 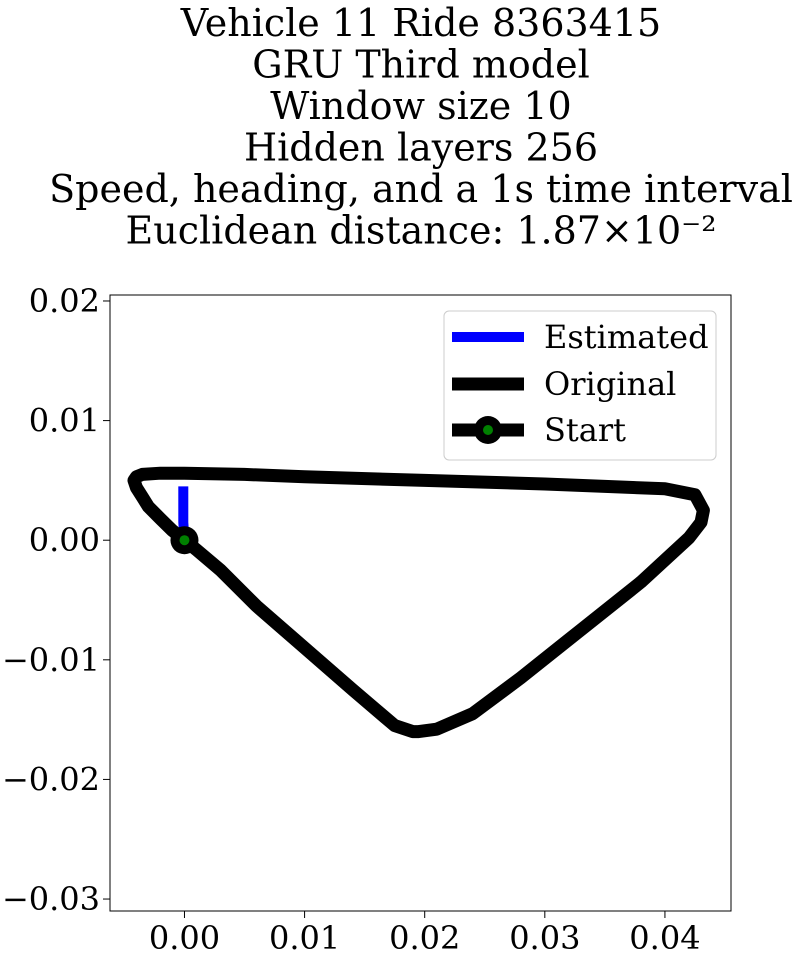 What do you see at coordinates (488, 430) in the screenshot?
I see `legend-marker-start-center` at bounding box center [488, 430].